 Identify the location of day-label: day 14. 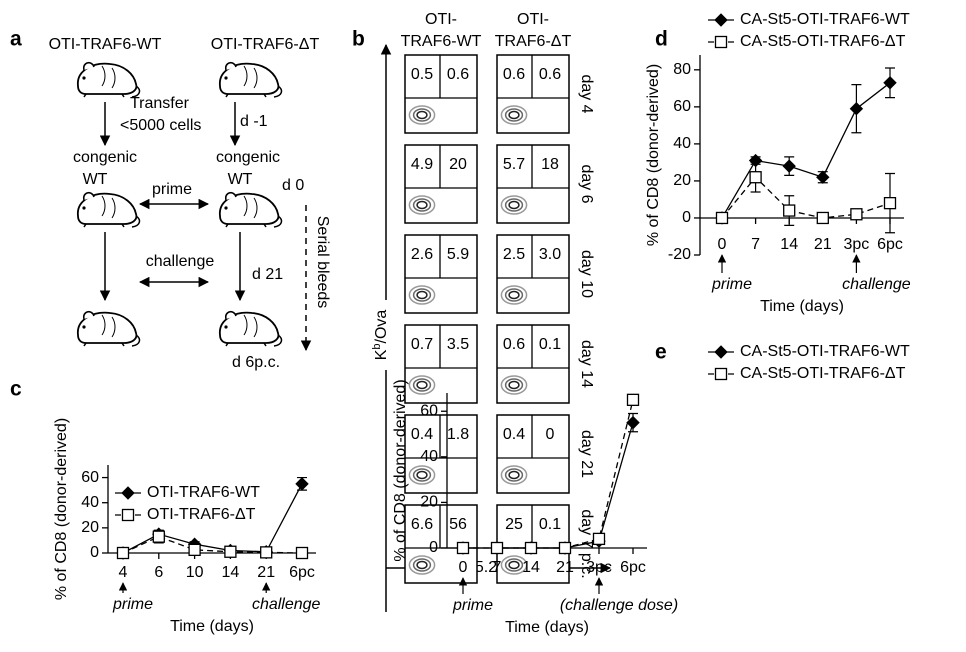
(586, 364).